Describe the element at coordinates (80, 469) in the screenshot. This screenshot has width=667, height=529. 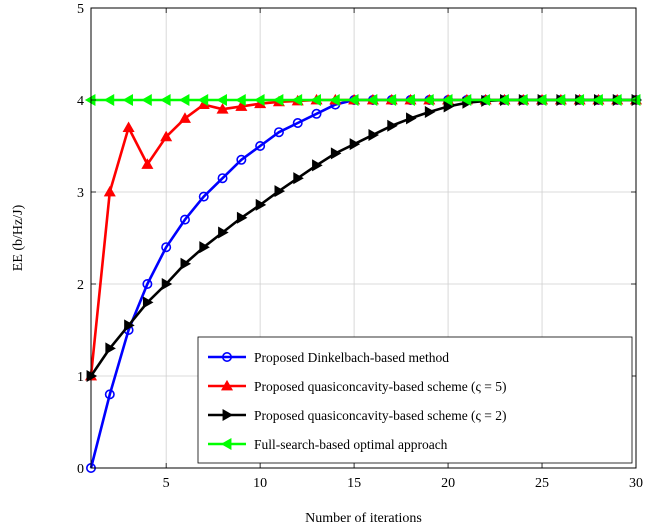
I see `y-tick-label: 0` at that location.